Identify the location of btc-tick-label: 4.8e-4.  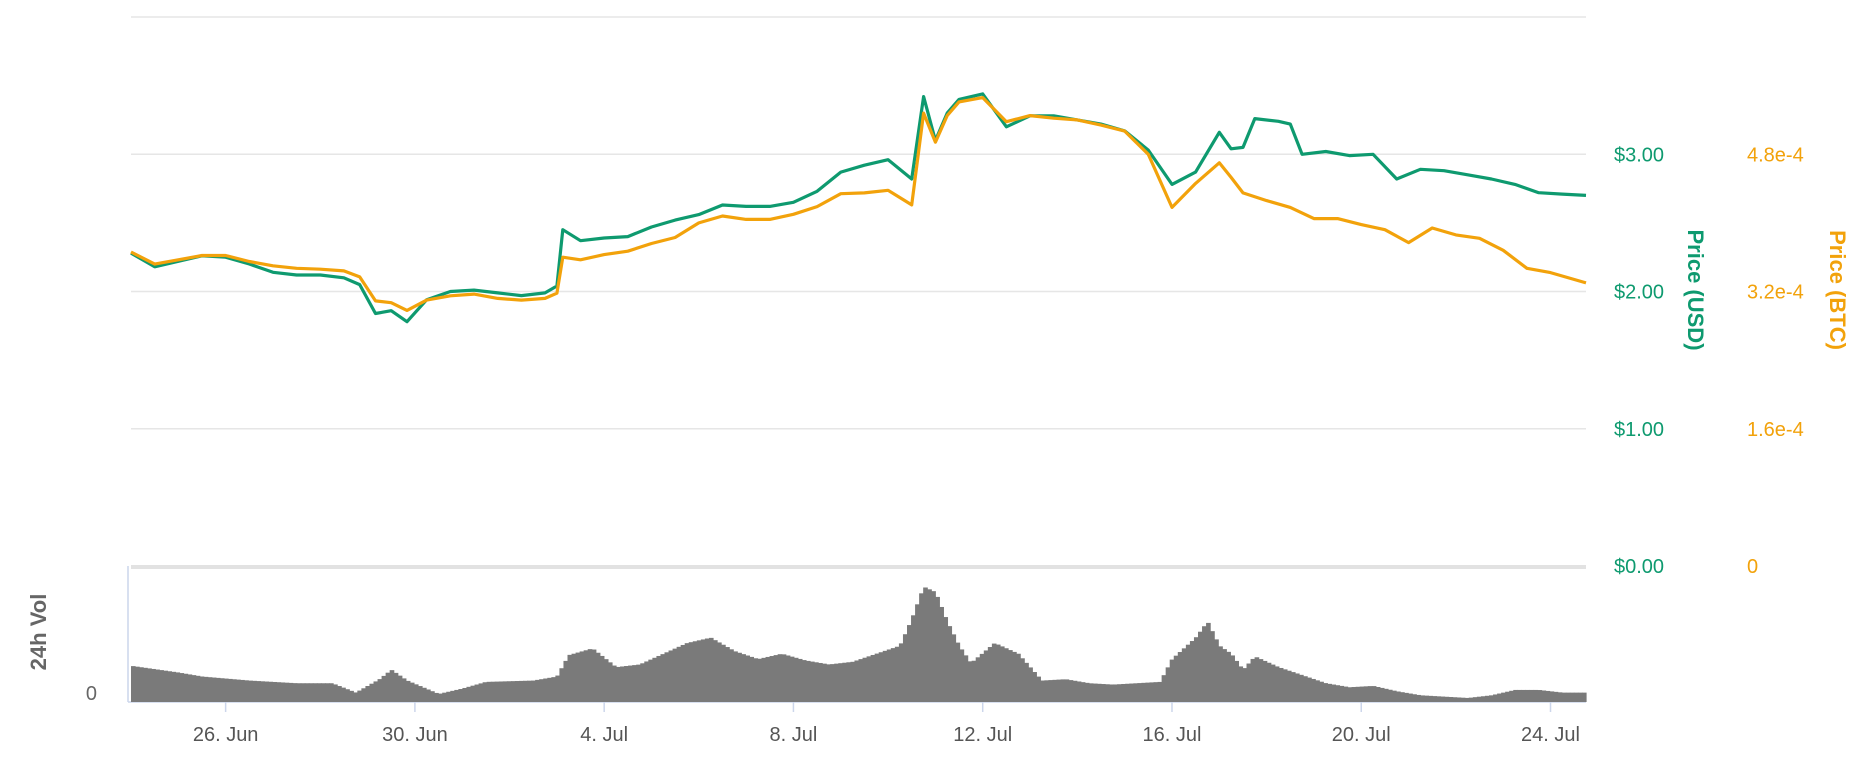
(1775, 155).